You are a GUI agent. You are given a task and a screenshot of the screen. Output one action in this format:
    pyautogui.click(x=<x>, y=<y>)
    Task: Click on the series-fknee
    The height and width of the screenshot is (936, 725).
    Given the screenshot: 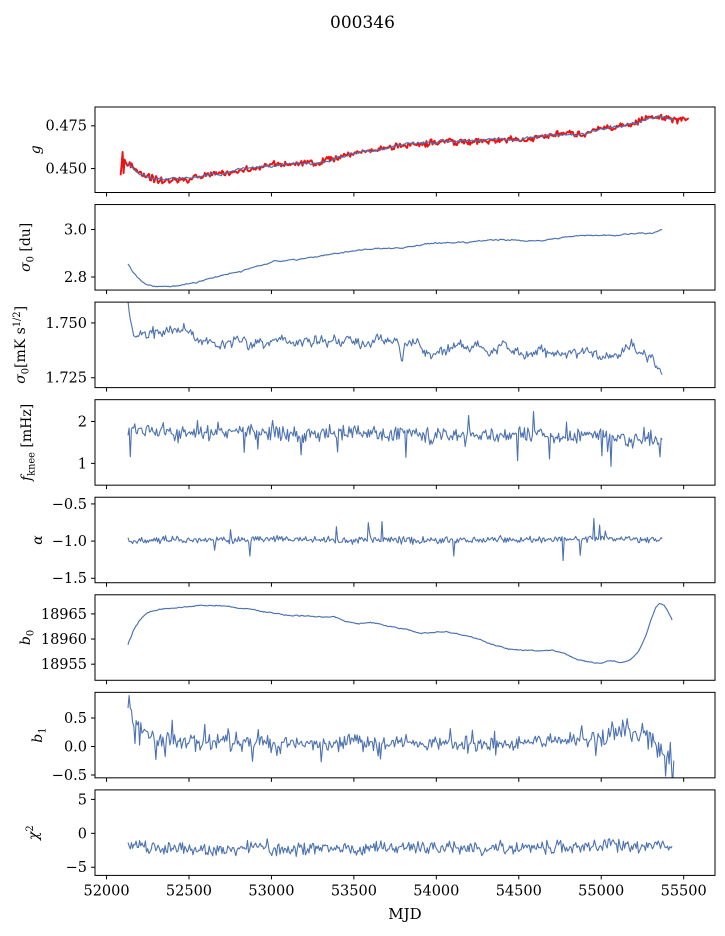 What is the action you would take?
    pyautogui.click(x=395, y=439)
    